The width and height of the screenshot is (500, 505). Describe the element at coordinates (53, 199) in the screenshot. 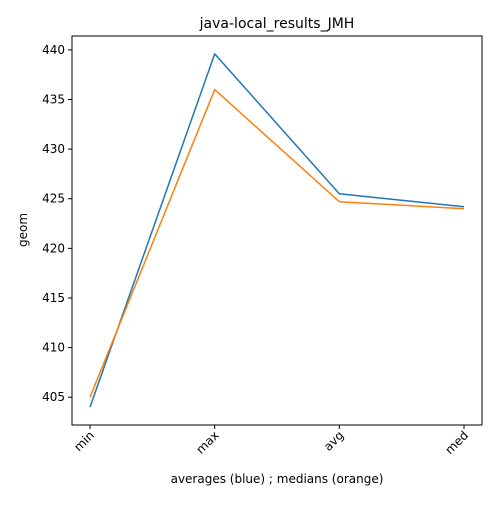

I see `y-tick-label: 425` at that location.